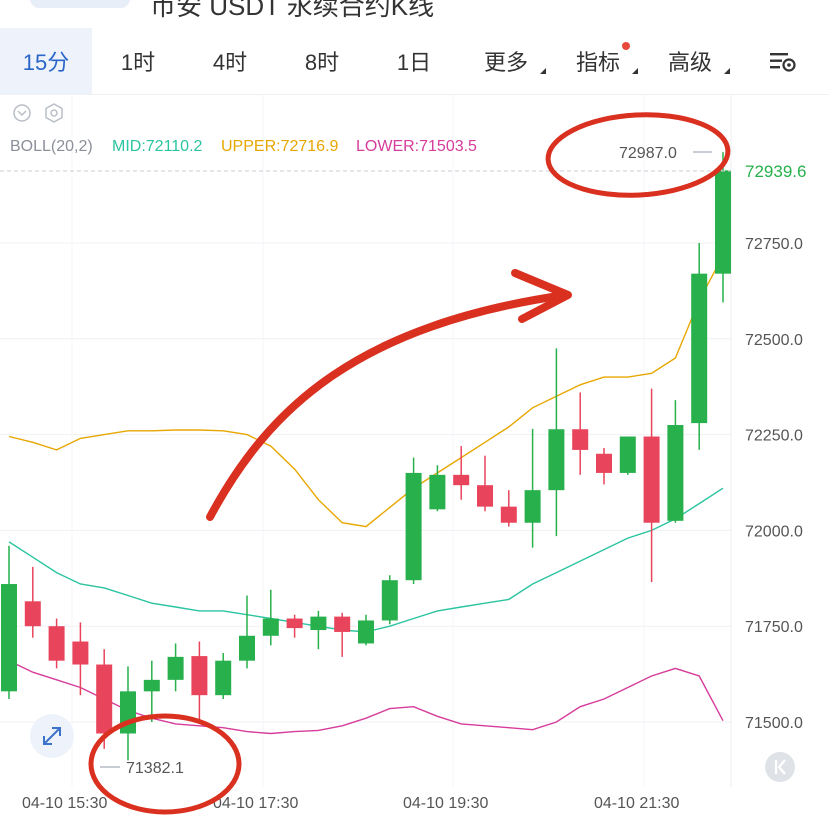  Describe the element at coordinates (157, 146) in the screenshot. I see `boll-mid-label: MID:72110.2` at that location.